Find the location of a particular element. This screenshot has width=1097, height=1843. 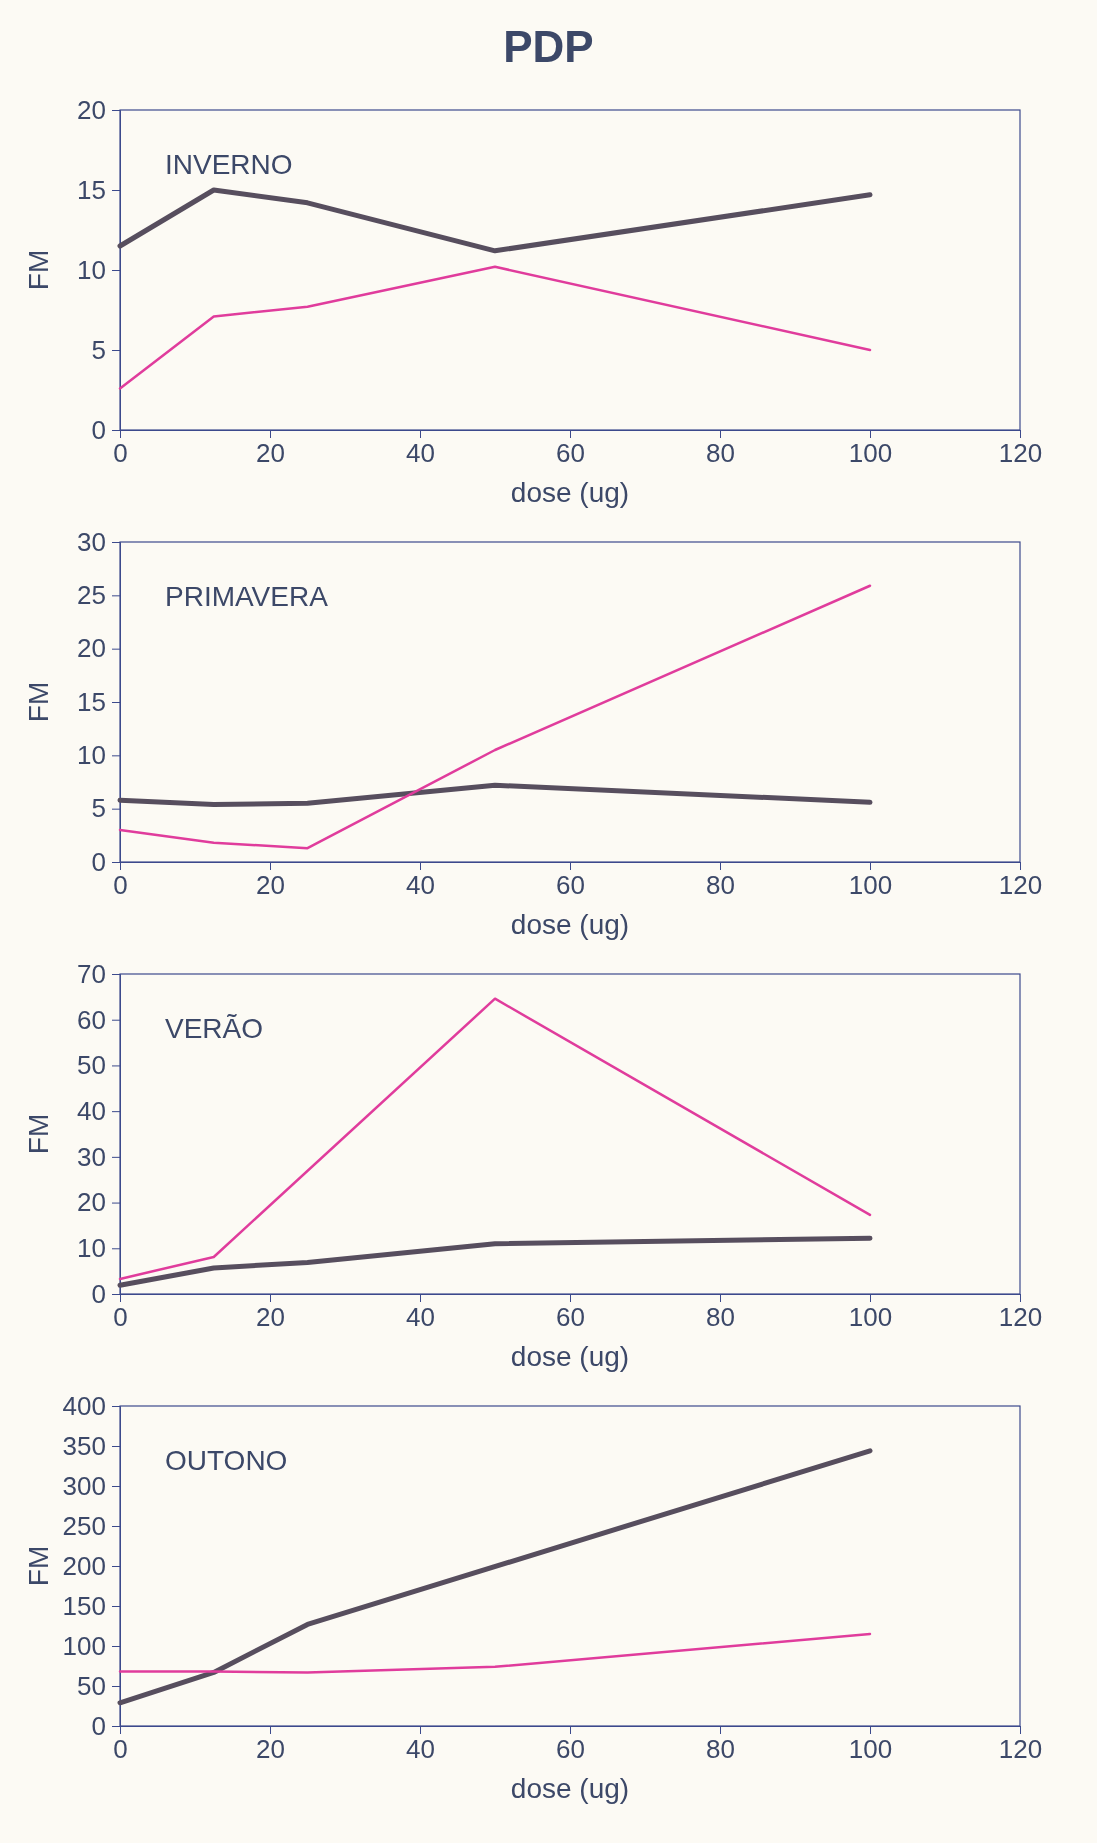

y-tick-label: 400 is located at coordinates (84, 1405).